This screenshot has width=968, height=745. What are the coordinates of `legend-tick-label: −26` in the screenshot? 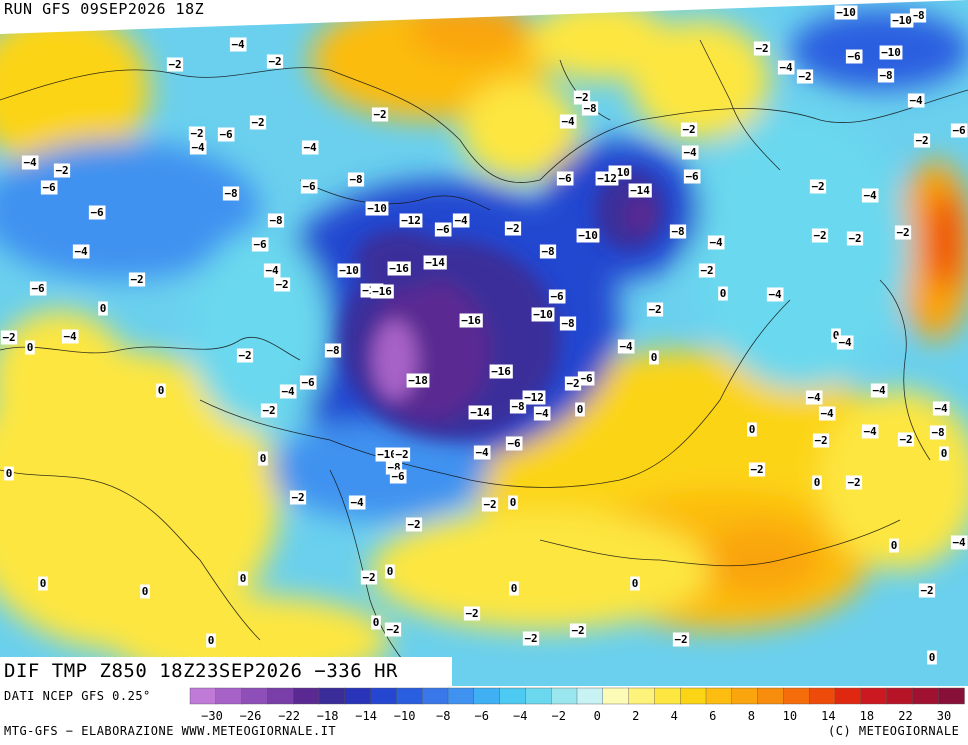 It's located at (251, 716).